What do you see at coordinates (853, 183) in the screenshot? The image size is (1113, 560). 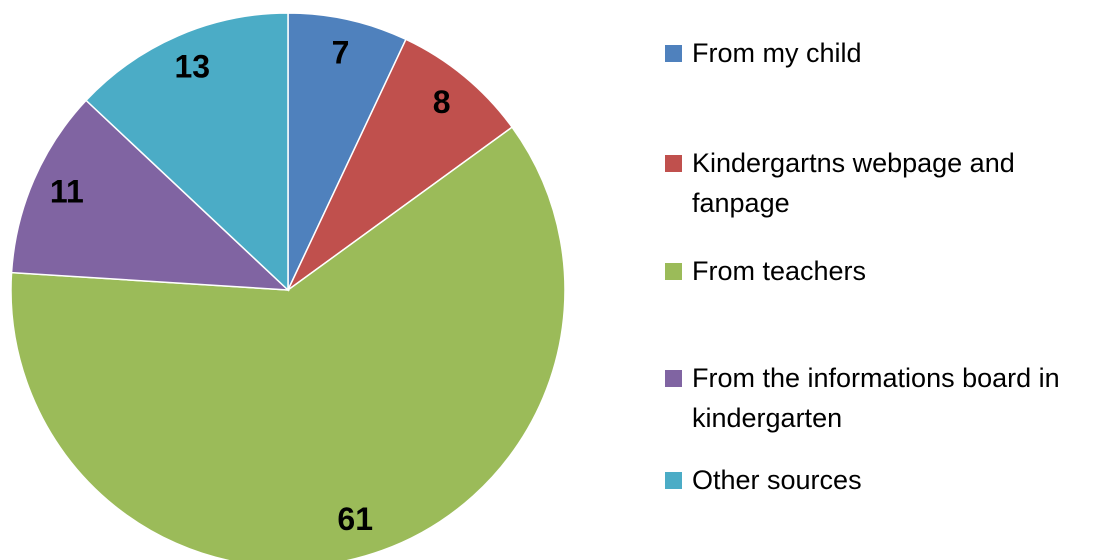 I see `legend-label: Kindergartns webpage and fanpage` at bounding box center [853, 183].